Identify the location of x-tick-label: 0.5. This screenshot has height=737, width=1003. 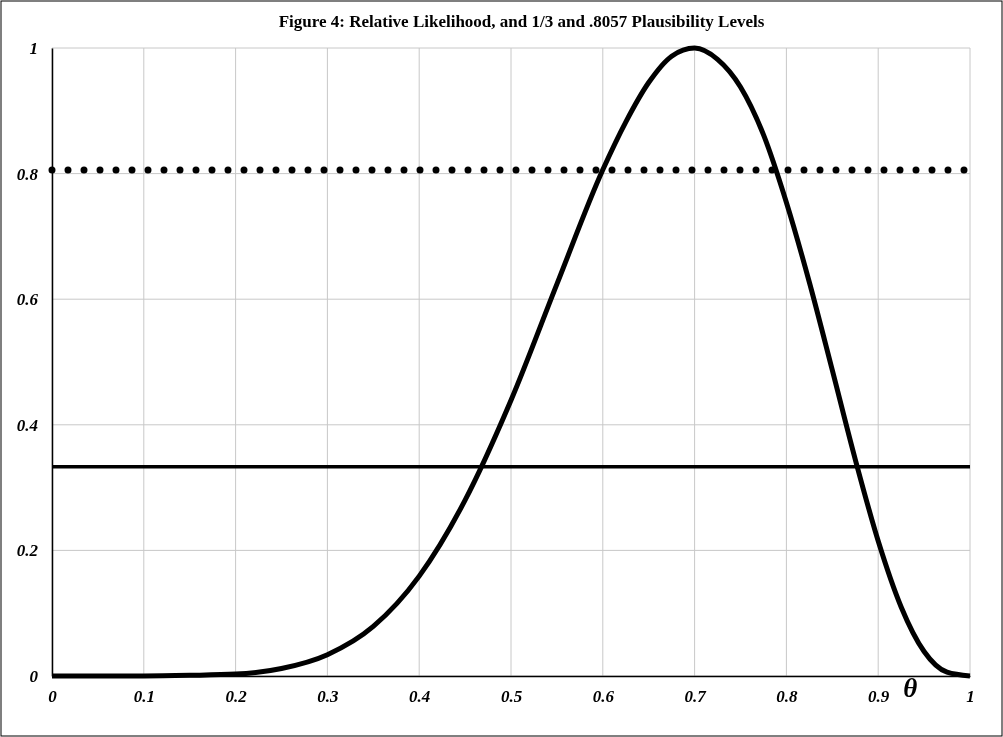
(511, 697).